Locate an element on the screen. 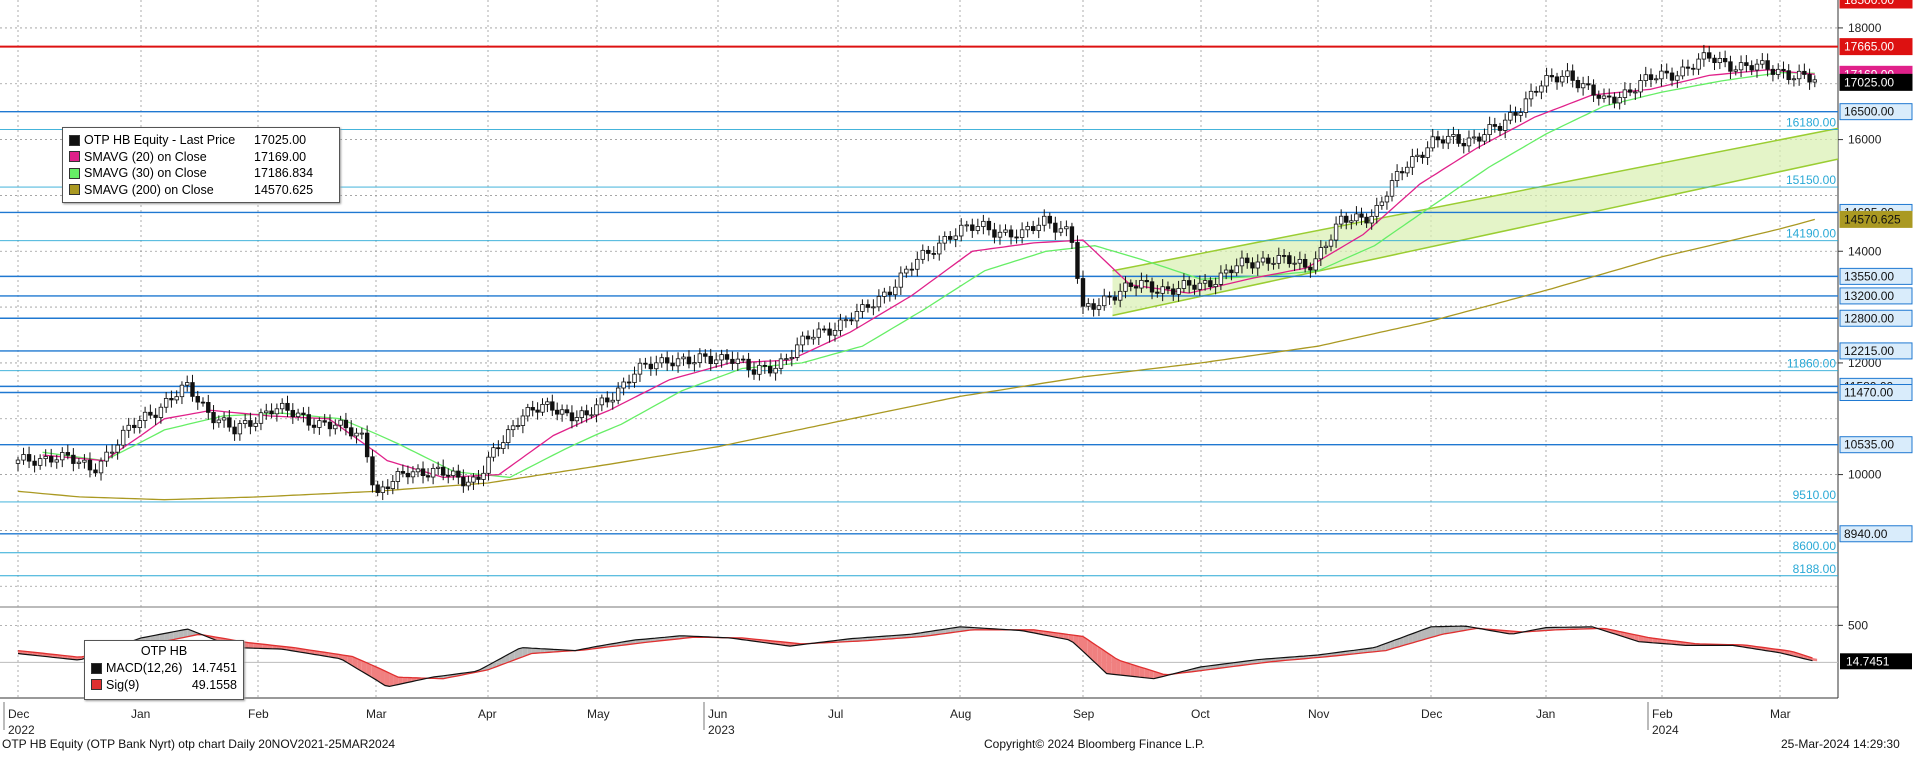 The image size is (1916, 760). footer-copyright: Copyright© 2024 Bloomberg Finance L.P. is located at coordinates (1094, 744).